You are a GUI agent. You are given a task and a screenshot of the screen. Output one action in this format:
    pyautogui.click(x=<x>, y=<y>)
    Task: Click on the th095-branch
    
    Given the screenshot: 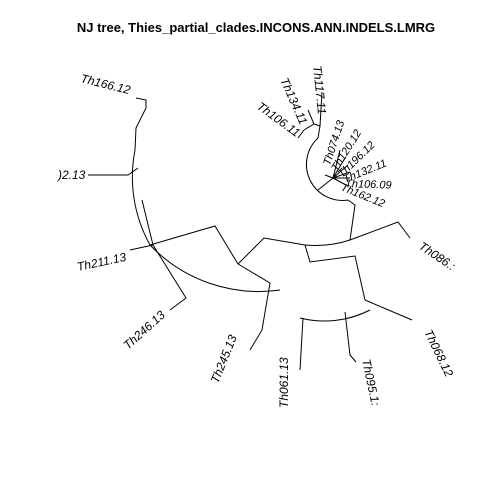 What is the action you would take?
    pyautogui.click(x=350, y=337)
    